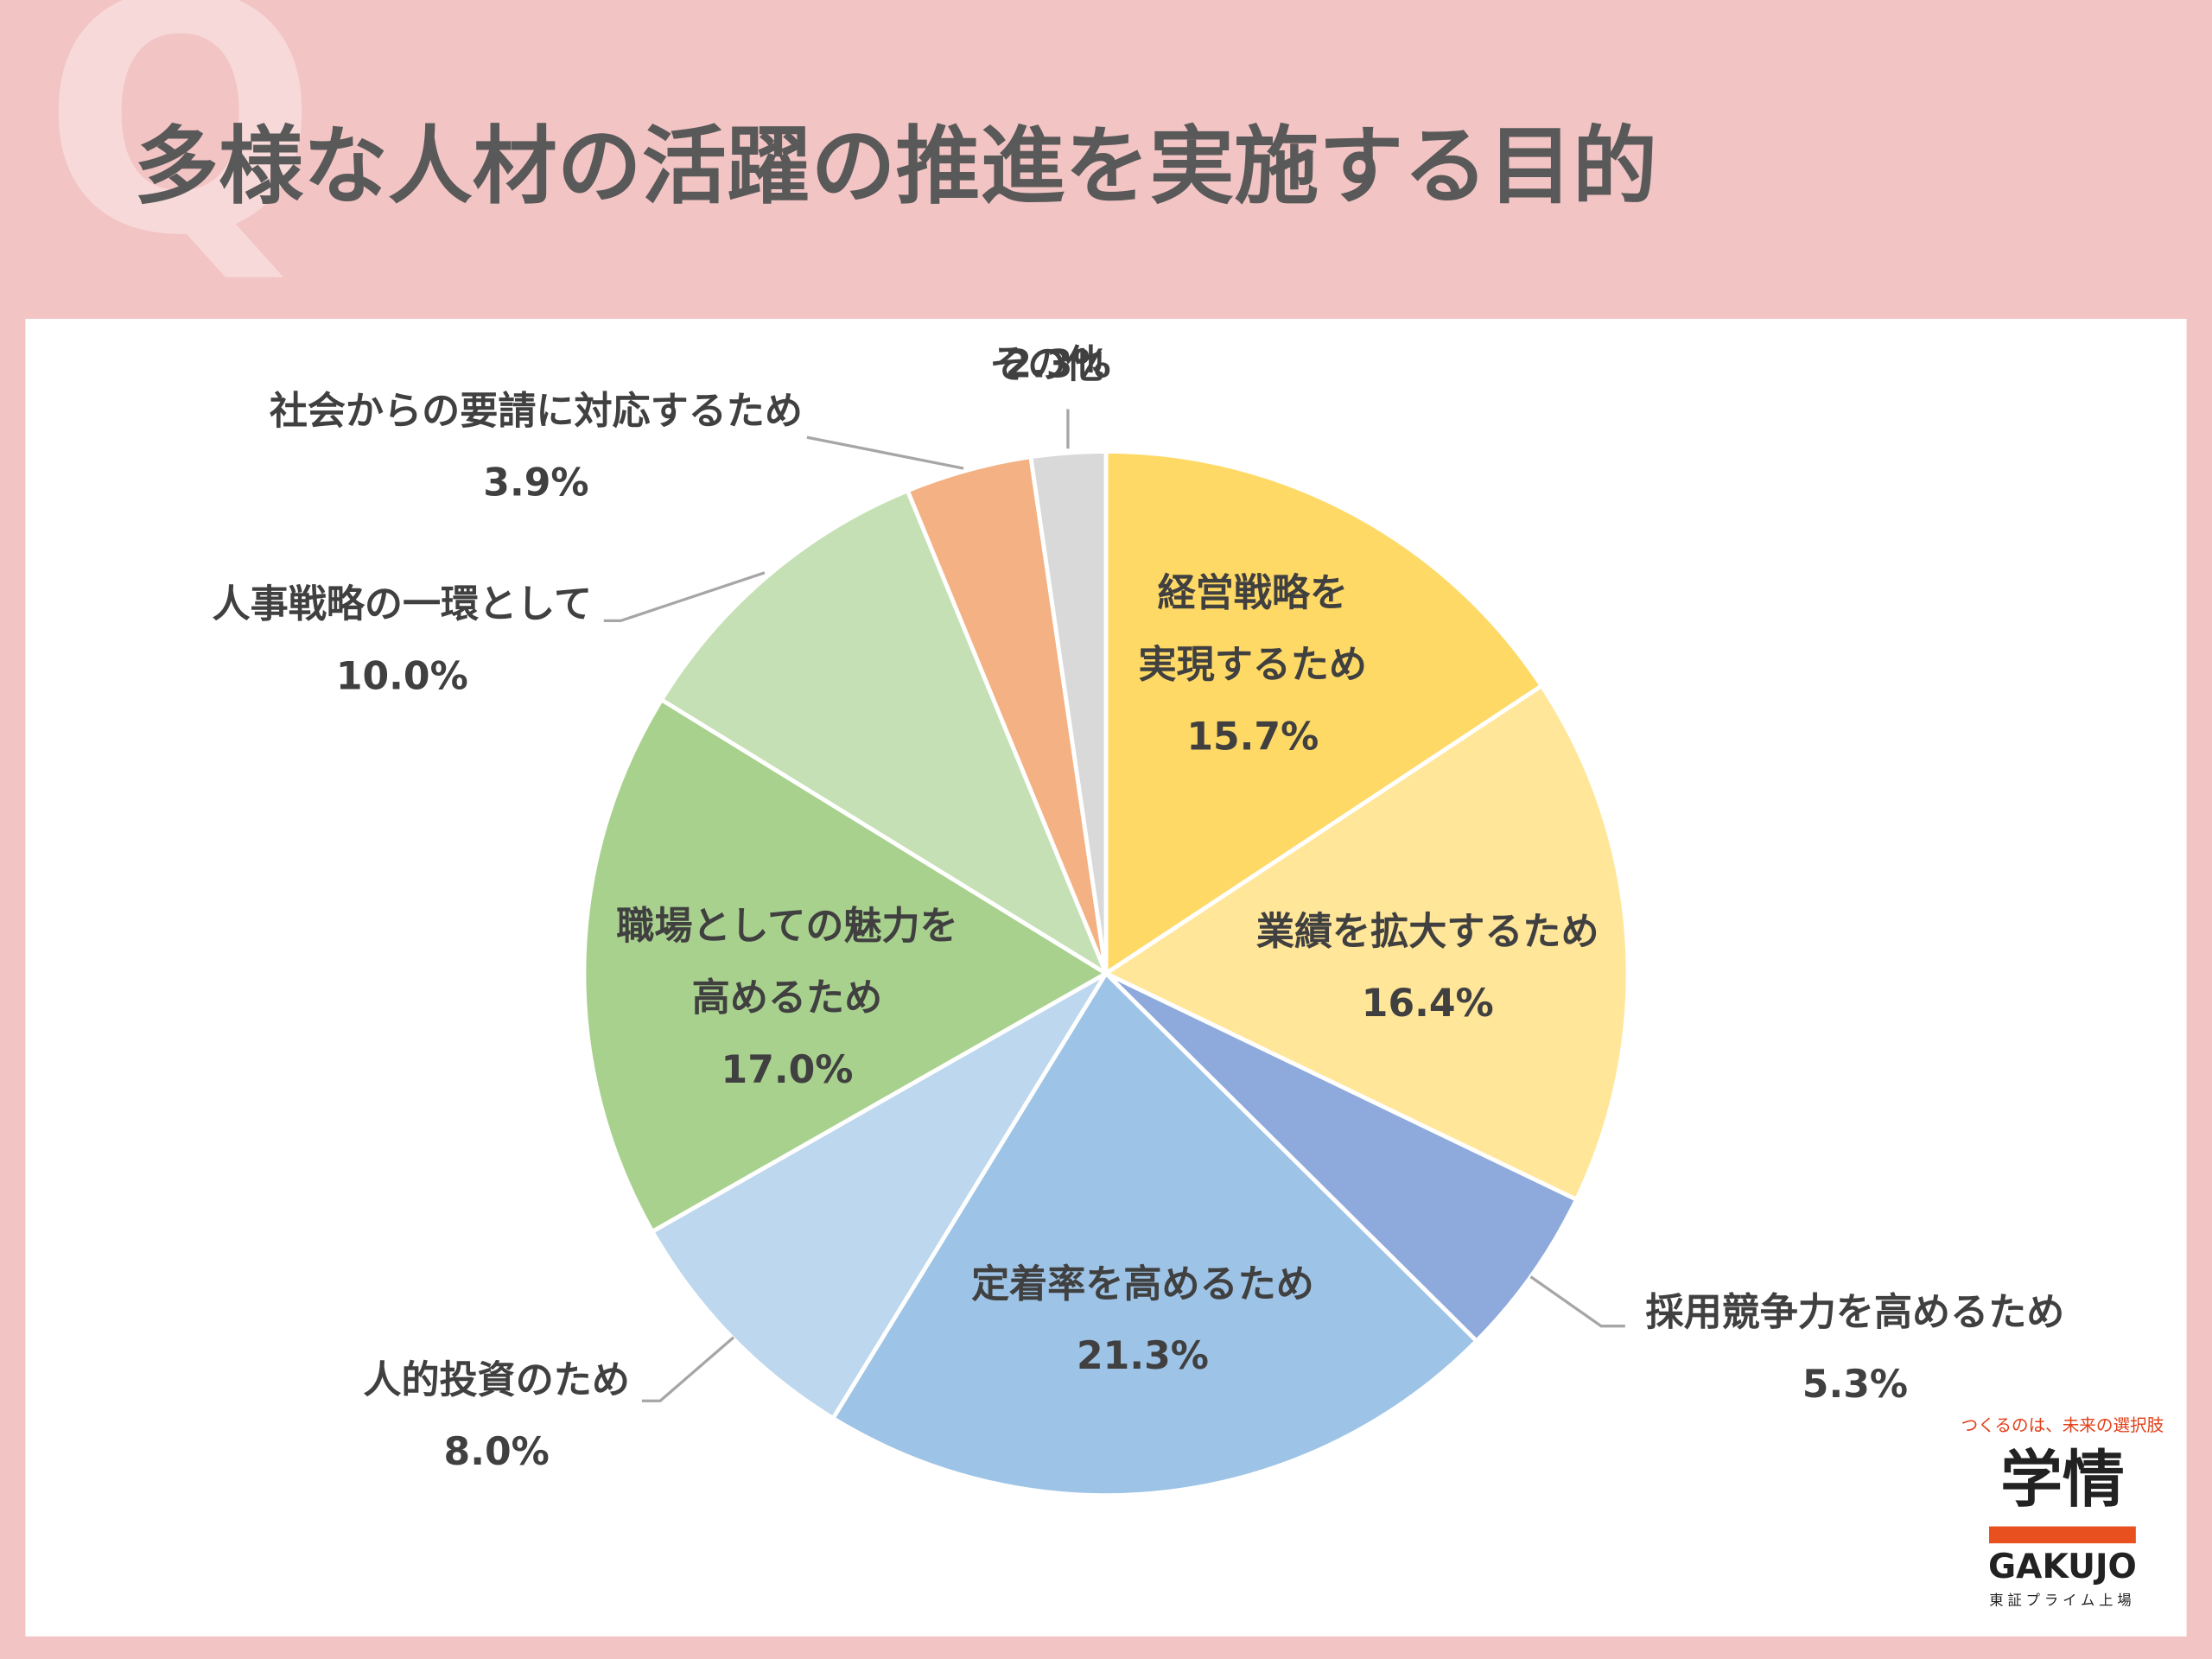 The width and height of the screenshot is (2212, 1659). What do you see at coordinates (535, 483) in the screenshot?
I see `value-label: 3.9%` at bounding box center [535, 483].